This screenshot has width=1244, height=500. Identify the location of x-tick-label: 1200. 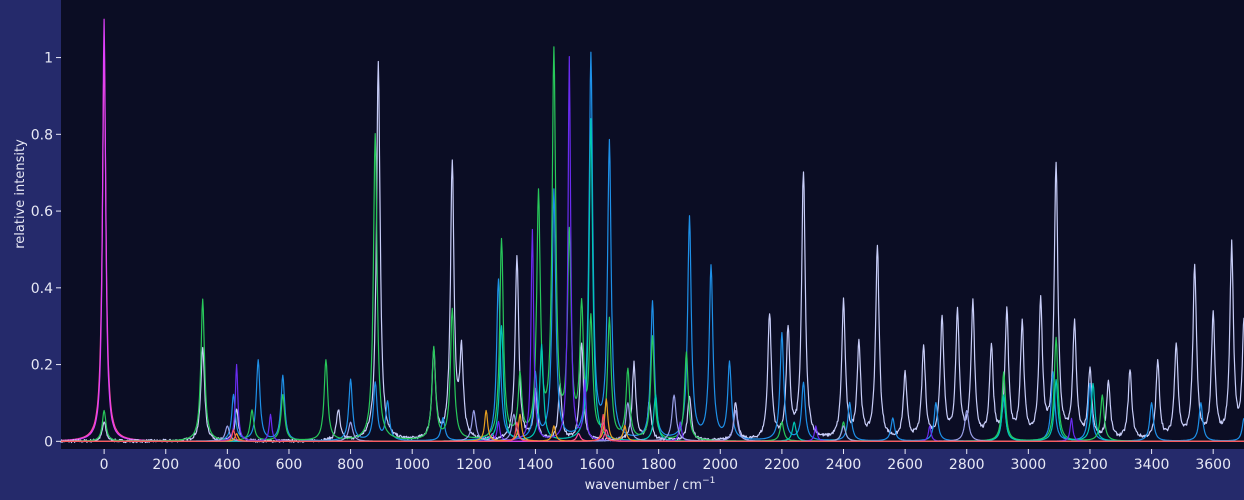
(474, 465).